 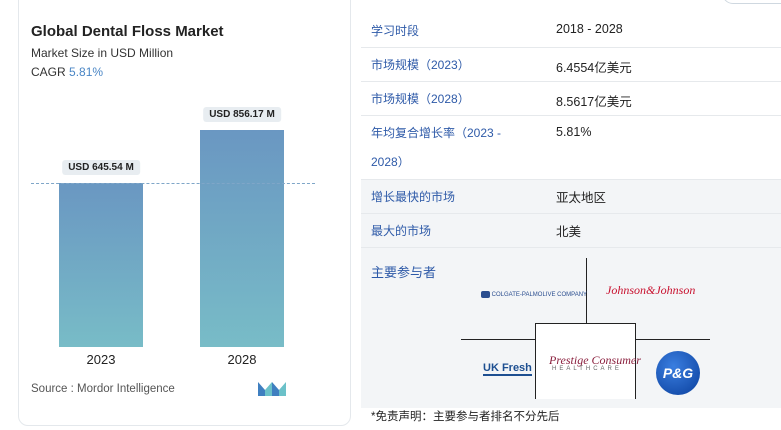 I want to click on cagr-line: CAGR 5.81%, so click(x=67, y=72).